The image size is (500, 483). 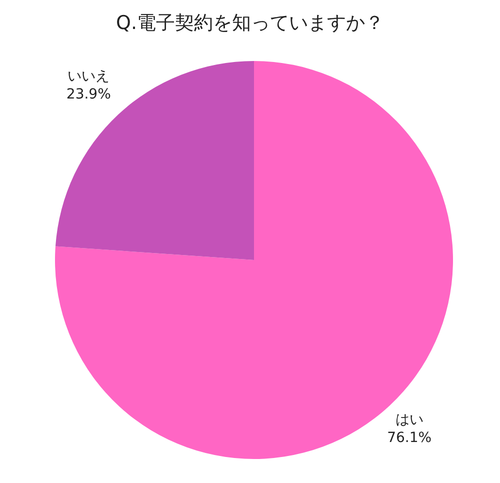 I want to click on slice-label: いいえ, so click(x=89, y=76).